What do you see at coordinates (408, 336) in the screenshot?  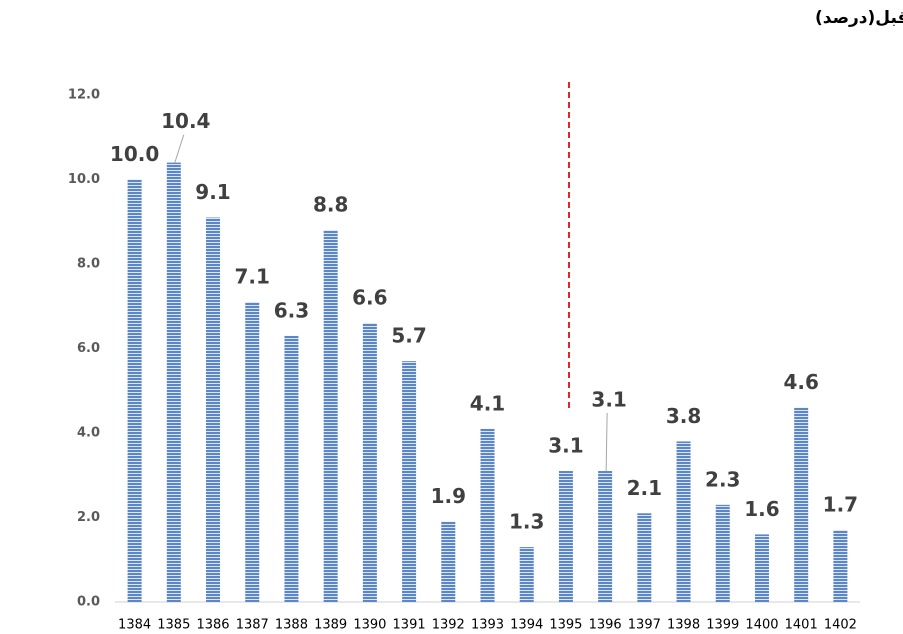 I see `value-label: 5.7` at bounding box center [408, 336].